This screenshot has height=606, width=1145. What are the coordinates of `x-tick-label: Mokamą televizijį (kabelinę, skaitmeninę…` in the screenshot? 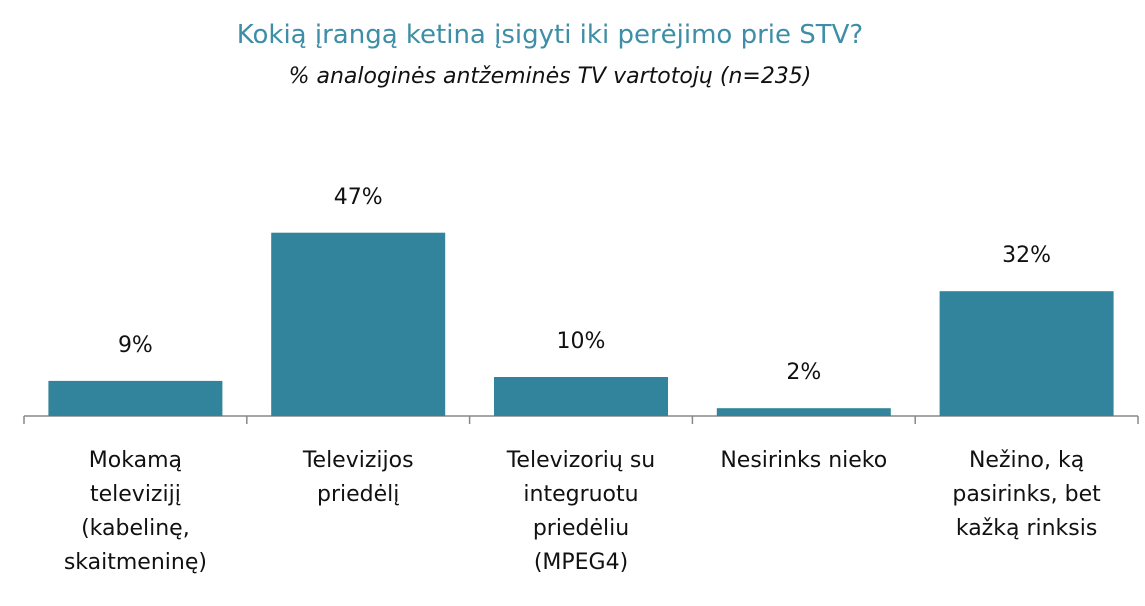 It's located at (135, 511).